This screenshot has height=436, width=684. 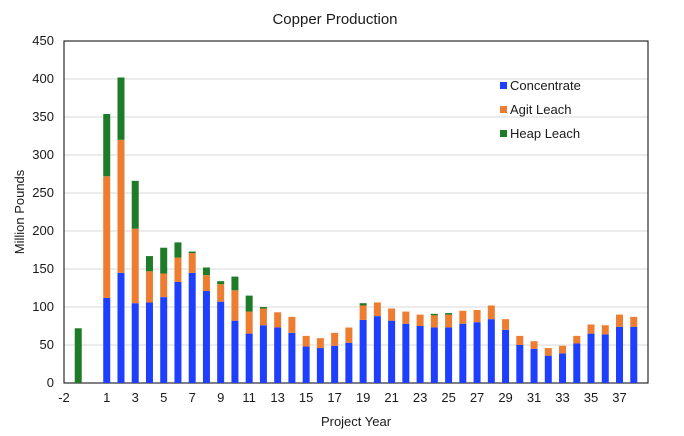 I want to click on x-tick-label: 33, so click(x=562, y=397).